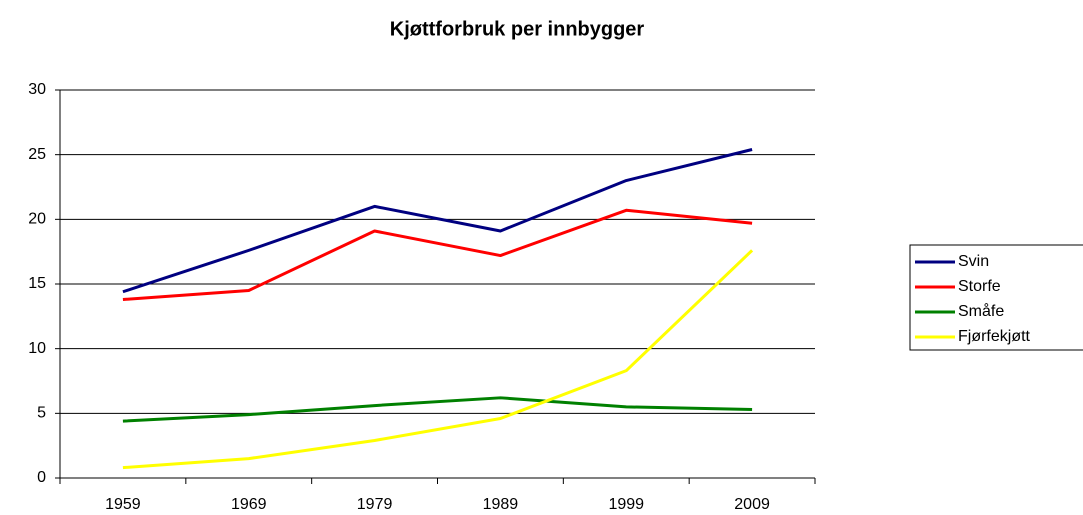 This screenshot has width=1083, height=515. What do you see at coordinates (37, 219) in the screenshot?
I see `y-tick-label: 20` at bounding box center [37, 219].